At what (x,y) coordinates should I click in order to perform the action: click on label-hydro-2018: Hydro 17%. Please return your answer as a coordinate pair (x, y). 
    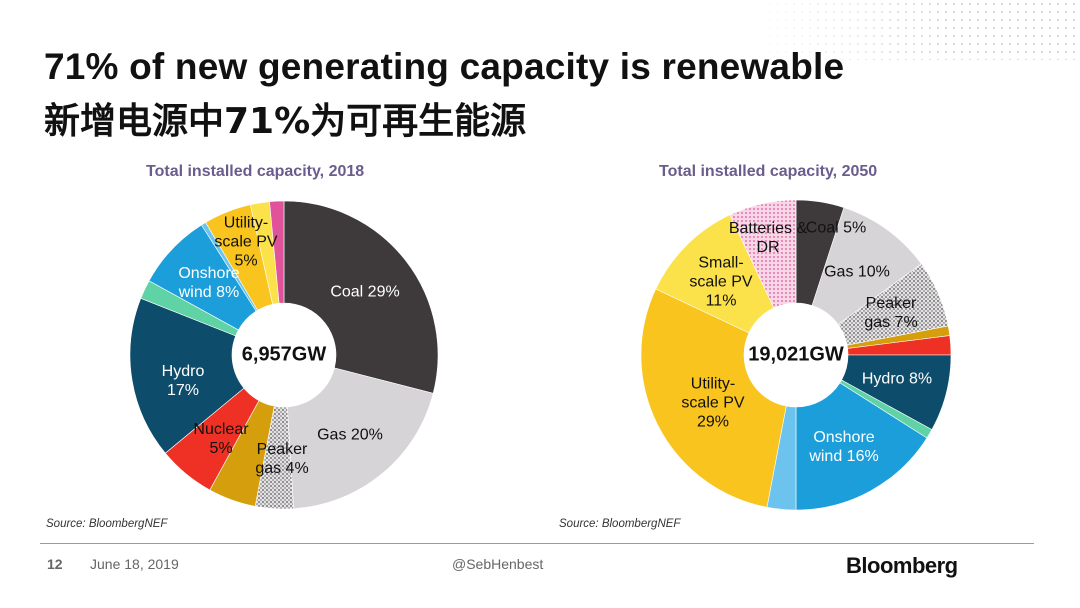
    Looking at the image, I should click on (183, 381).